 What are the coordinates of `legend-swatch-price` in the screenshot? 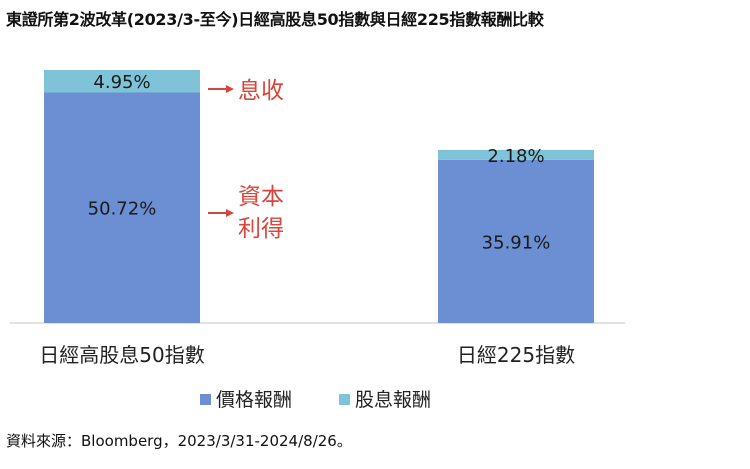 It's located at (205, 399).